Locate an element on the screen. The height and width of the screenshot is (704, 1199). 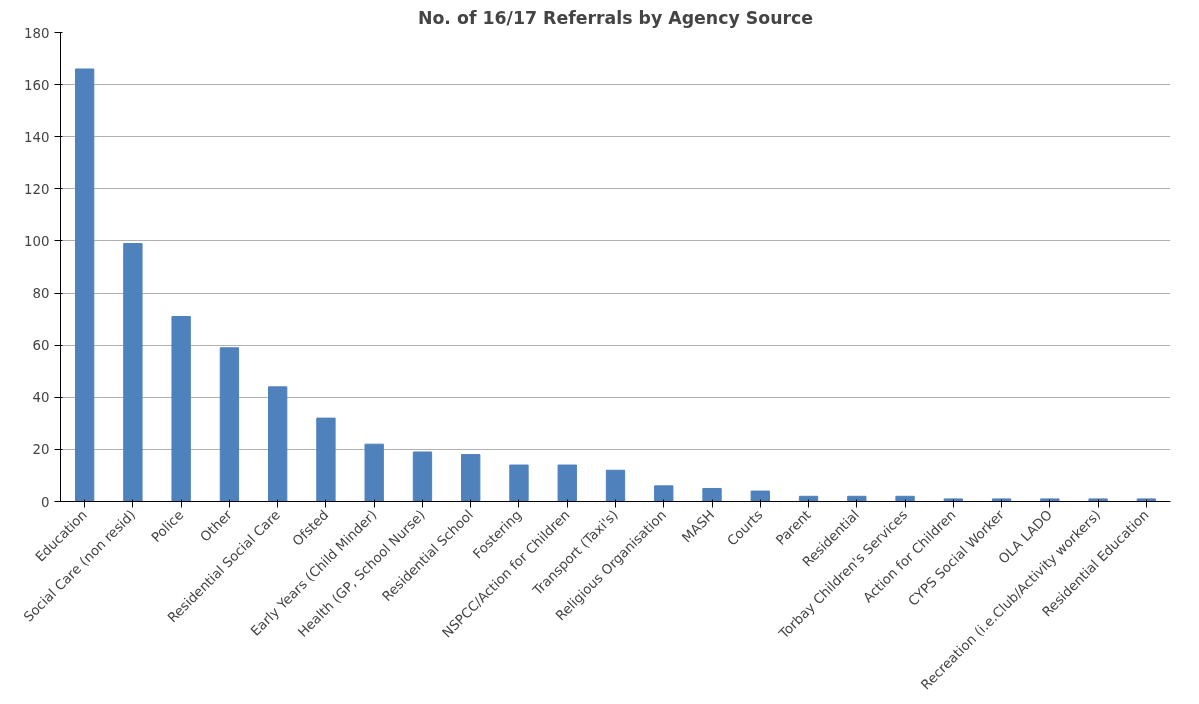
y-tick-label: 80 is located at coordinates (41, 294).